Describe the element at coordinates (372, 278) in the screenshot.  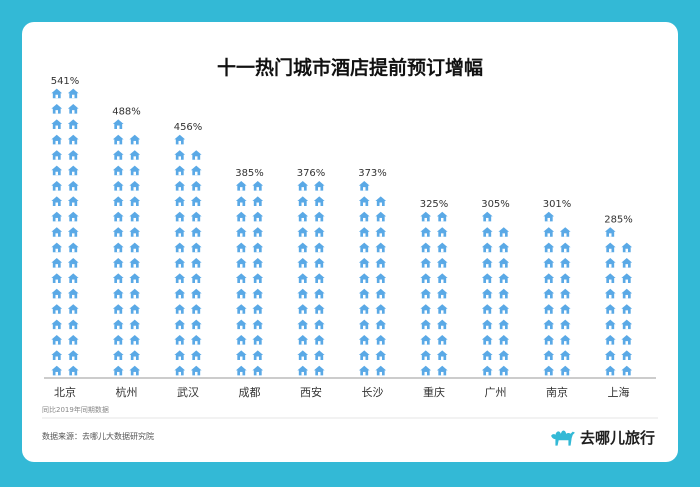
I see `bar-长沙` at that location.